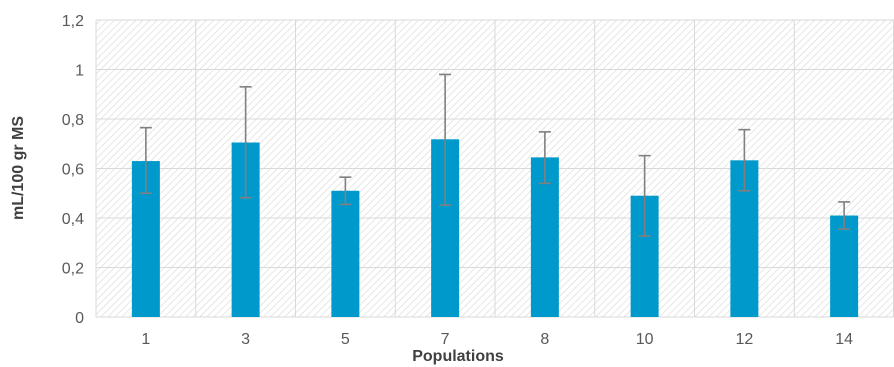 The image size is (894, 367). What do you see at coordinates (79, 71) in the screenshot?
I see `y-tick-label: 1` at bounding box center [79, 71].